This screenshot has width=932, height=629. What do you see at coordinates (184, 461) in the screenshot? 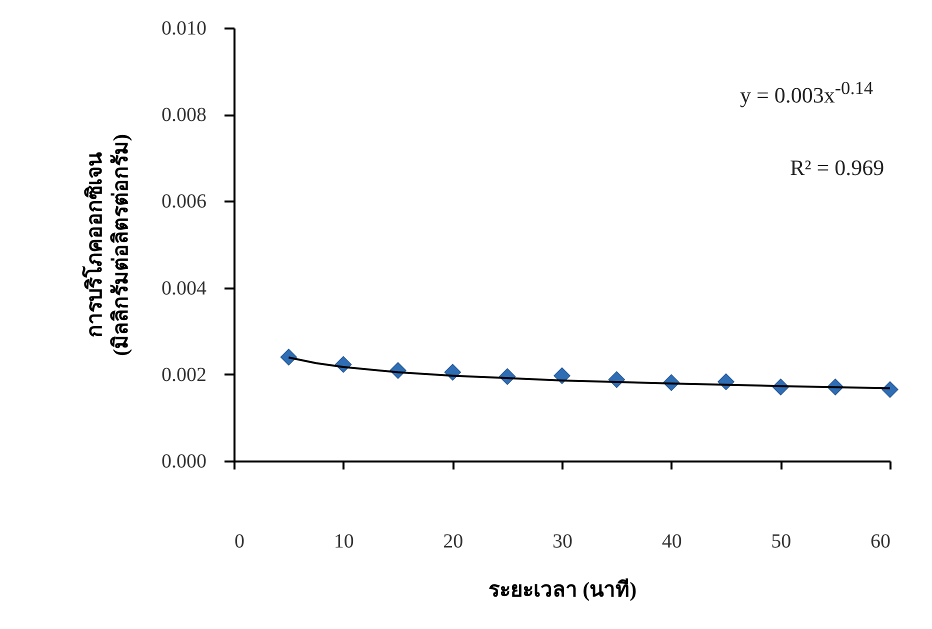
I see `y-tick-label: 0.000` at bounding box center [184, 461].